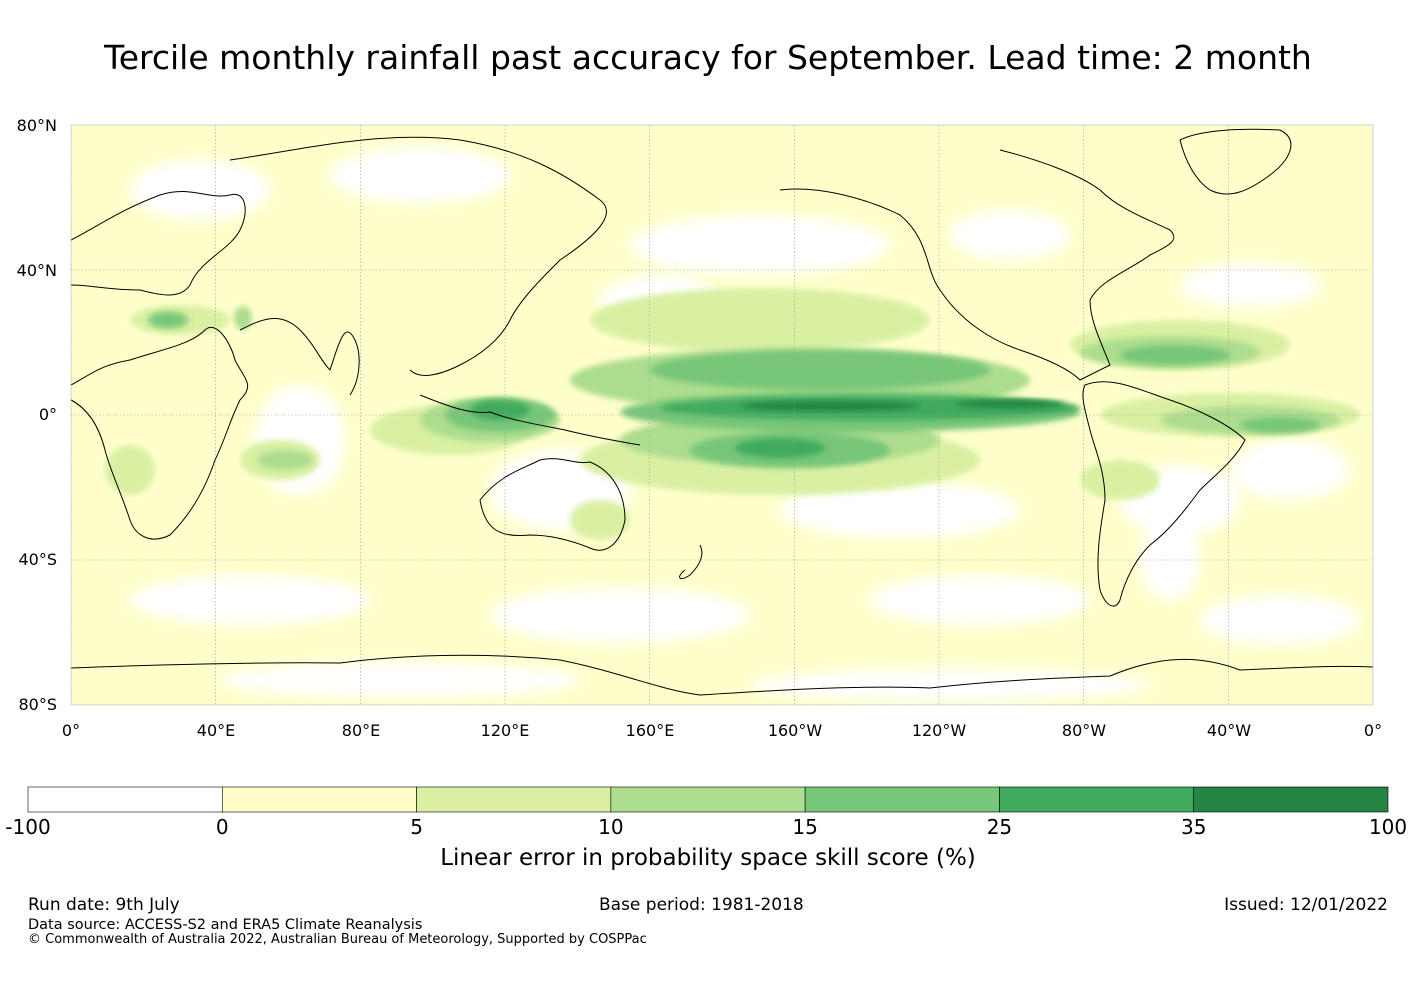 The image size is (1416, 990). I want to click on lat-label-40s: 40°S, so click(37, 559).